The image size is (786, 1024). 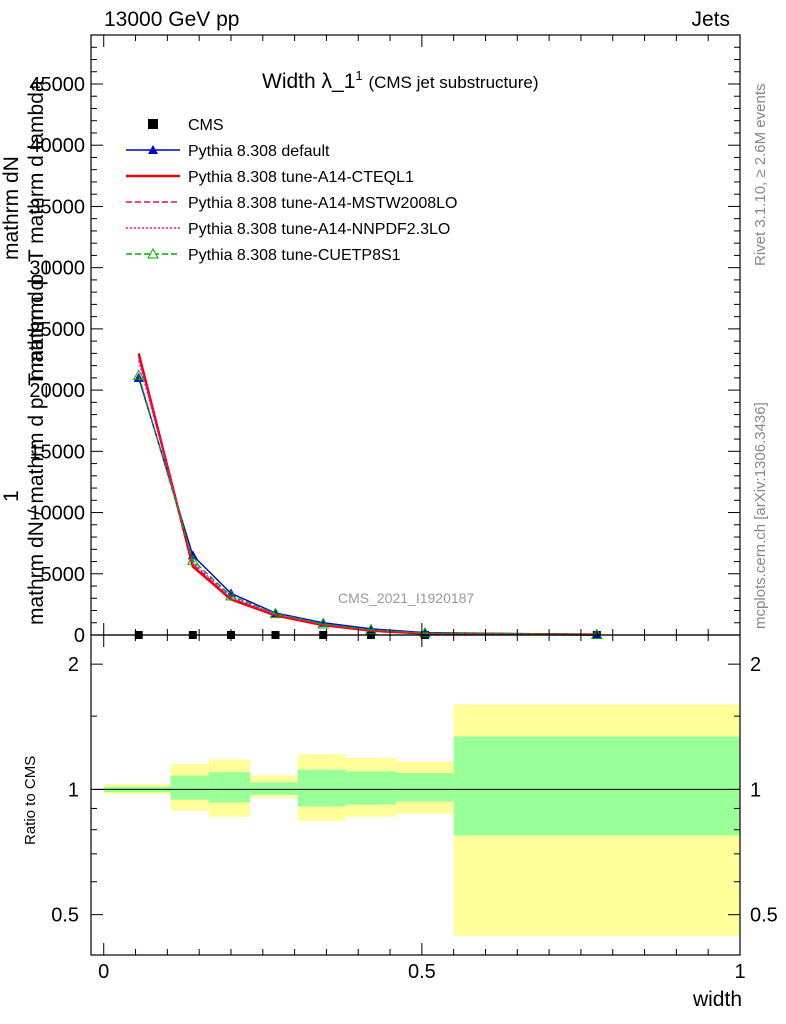 What do you see at coordinates (764, 916) in the screenshot?
I see `ratio-y-tick-label-right: 0.5` at bounding box center [764, 916].